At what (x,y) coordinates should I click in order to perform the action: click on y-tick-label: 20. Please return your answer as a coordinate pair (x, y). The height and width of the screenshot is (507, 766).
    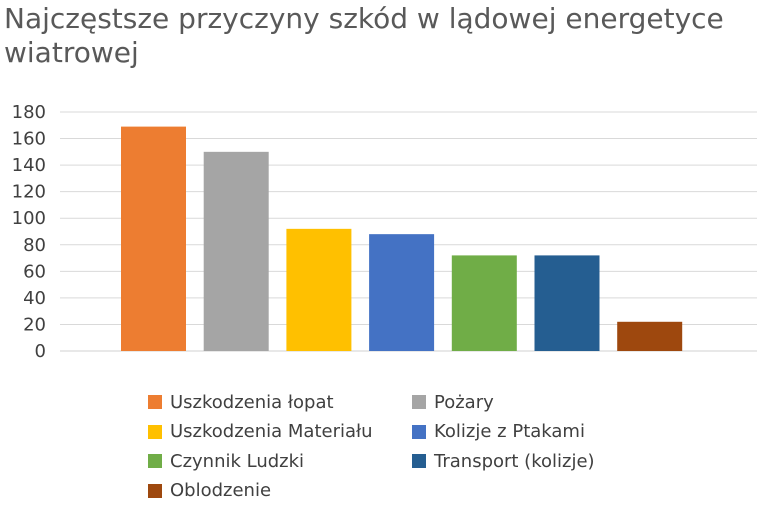
    Looking at the image, I should click on (34, 324).